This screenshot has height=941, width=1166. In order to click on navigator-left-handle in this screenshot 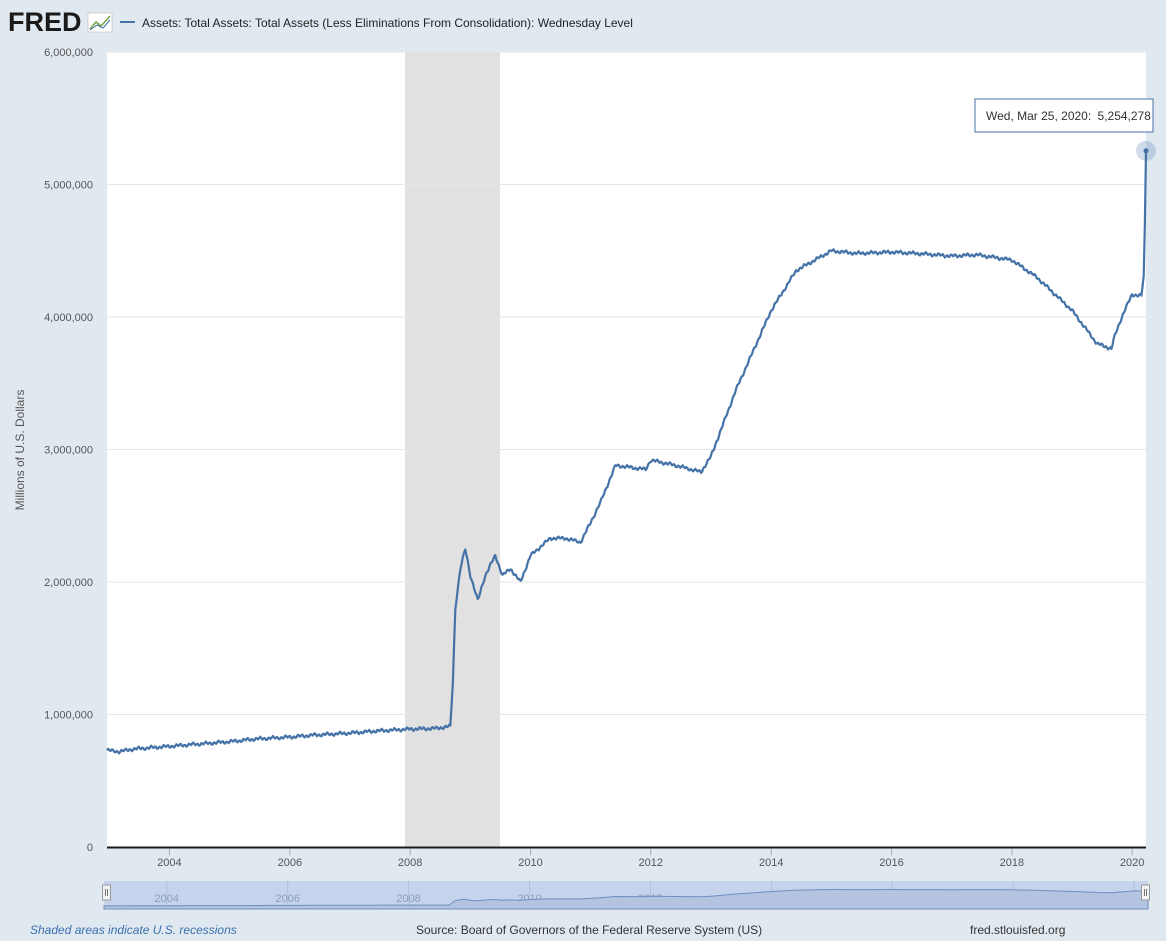, I will do `click(106, 892)`.